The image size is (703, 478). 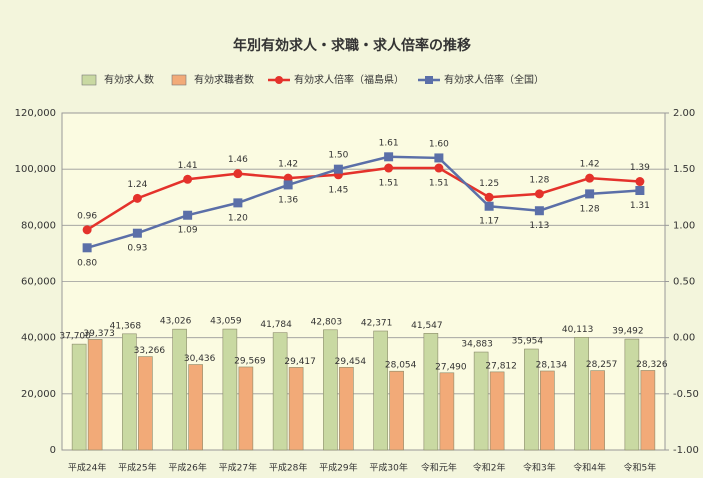 I want to click on x-tick-label: 令和5年, so click(x=640, y=468).